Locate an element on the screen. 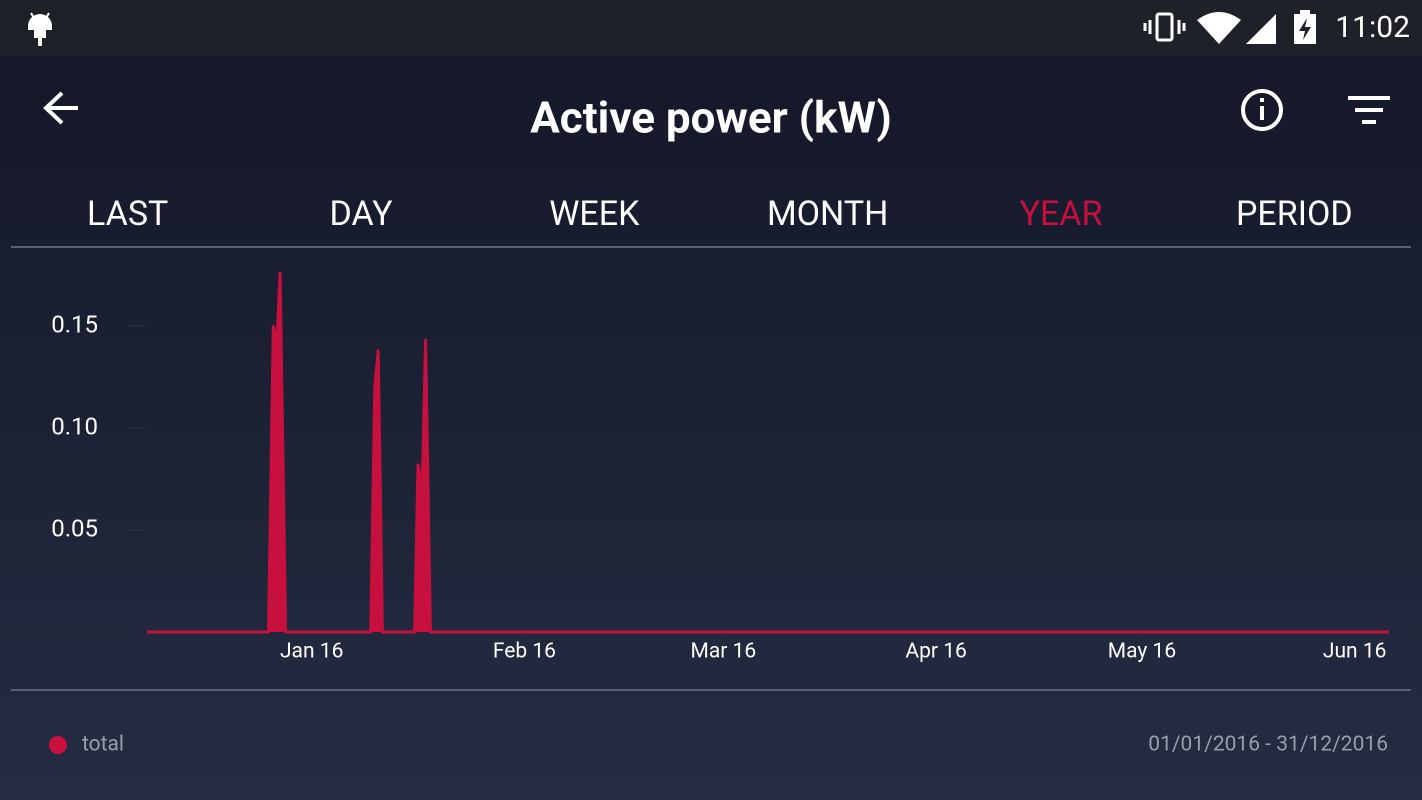 The image size is (1422, 800). tab: LAST is located at coordinates (127, 214).